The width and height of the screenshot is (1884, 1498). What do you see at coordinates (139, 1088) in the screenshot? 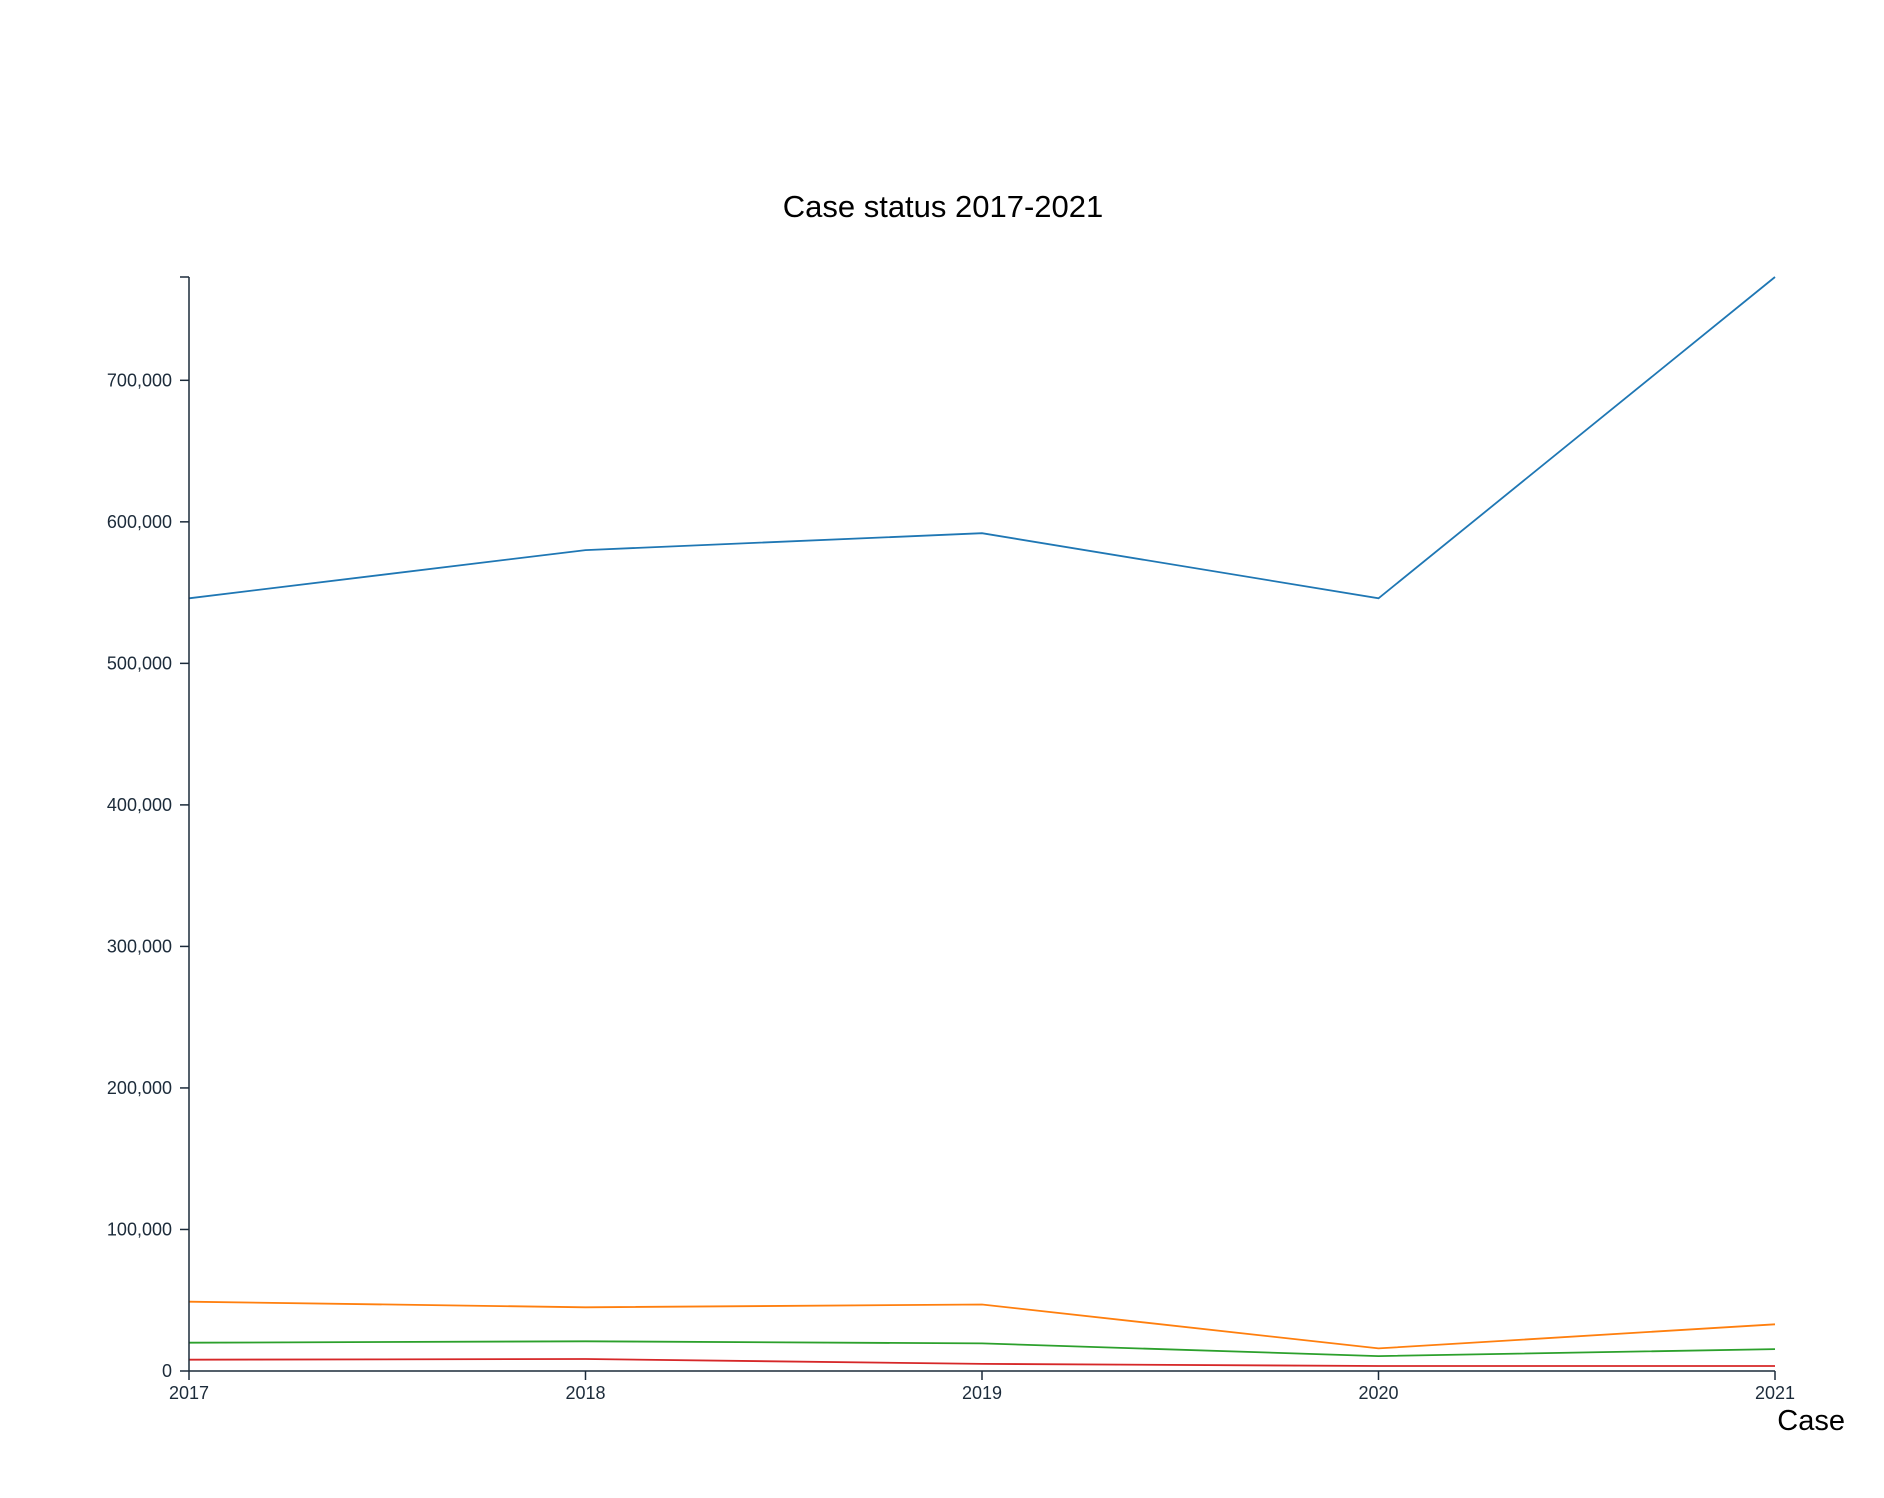
I see `y-tick-label: 200,000` at bounding box center [139, 1088].